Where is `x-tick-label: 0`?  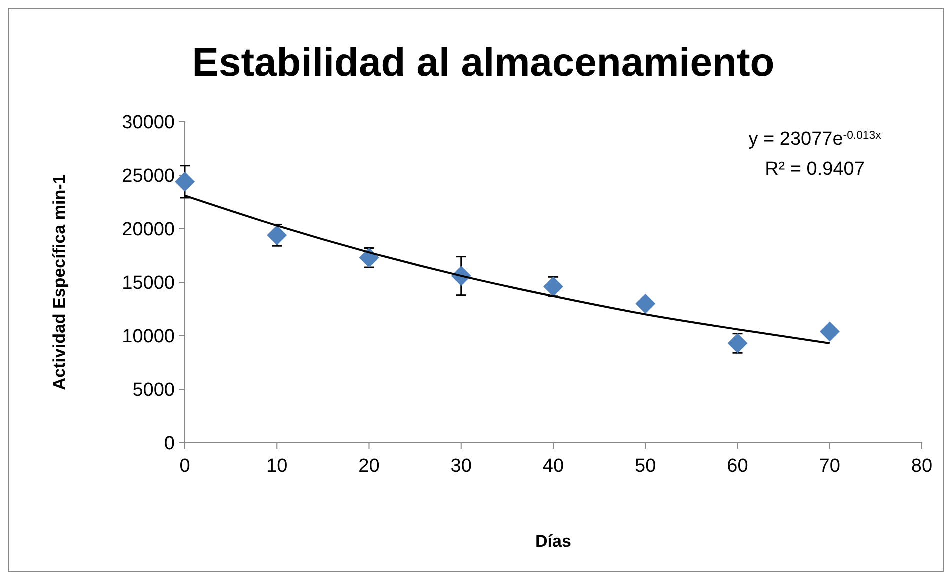 x-tick-label: 0 is located at coordinates (185, 466).